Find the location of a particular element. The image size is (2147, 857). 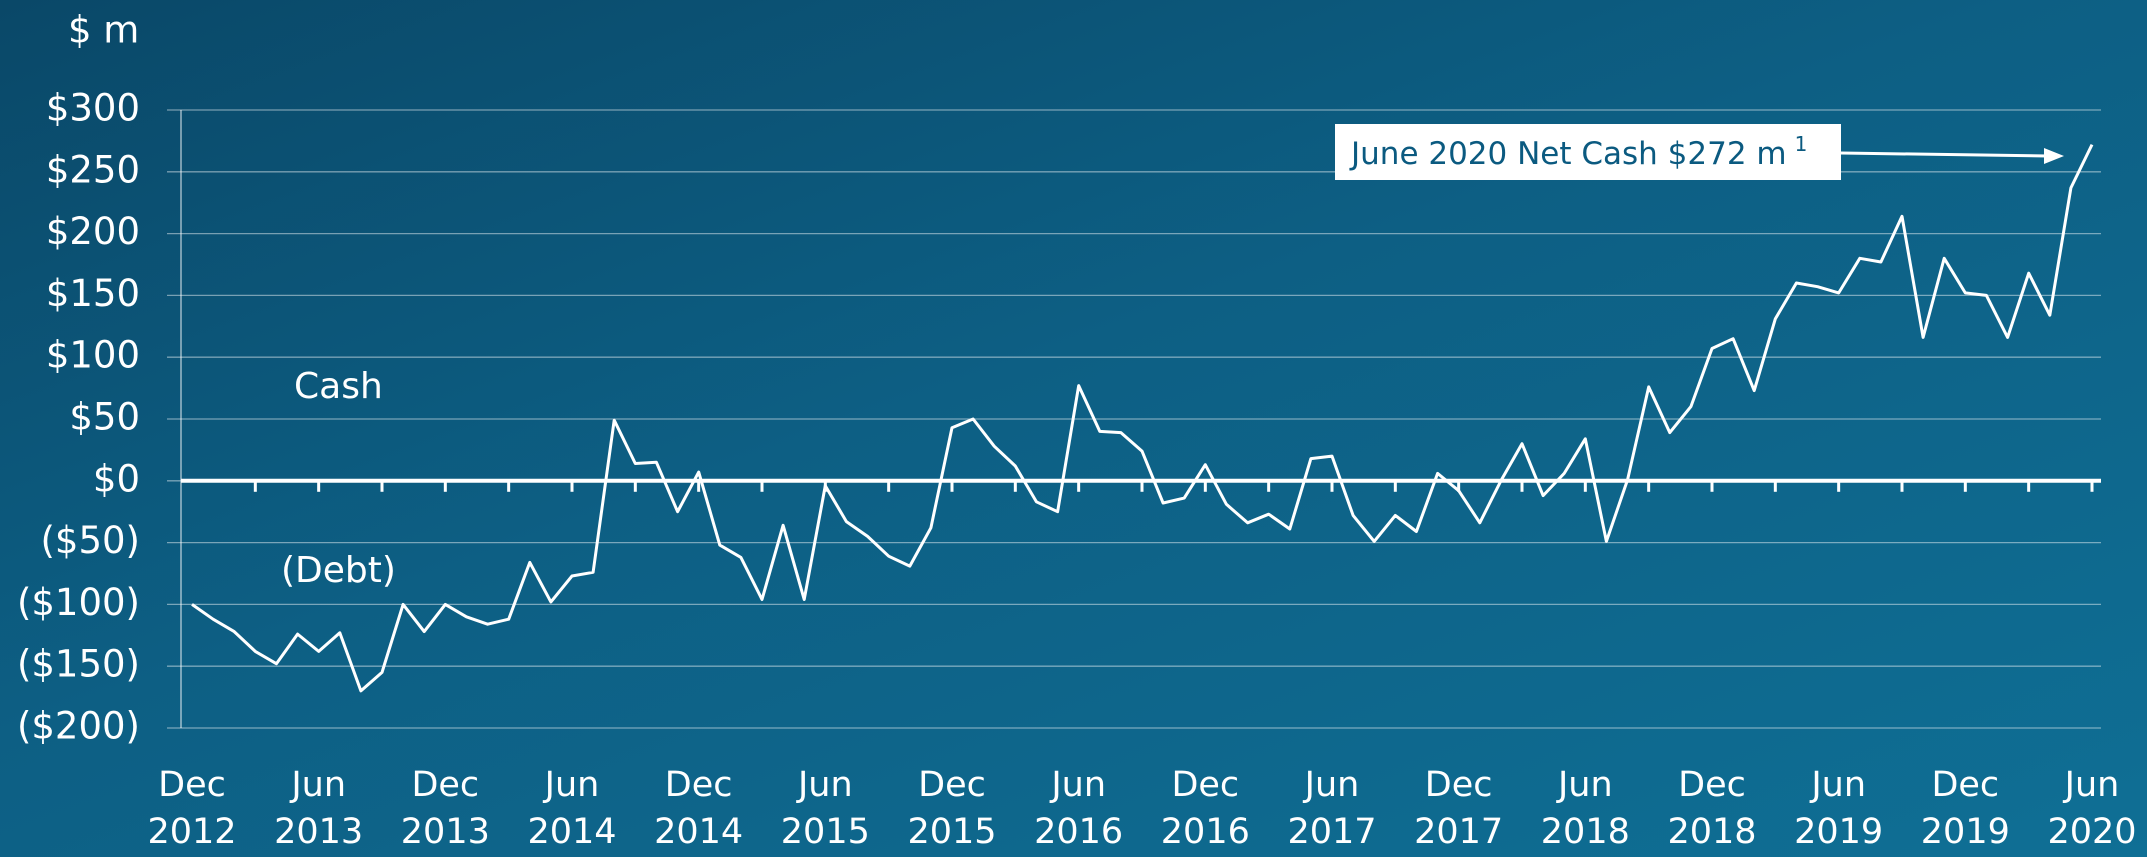

y-tick-label: $150 is located at coordinates (93, 293).